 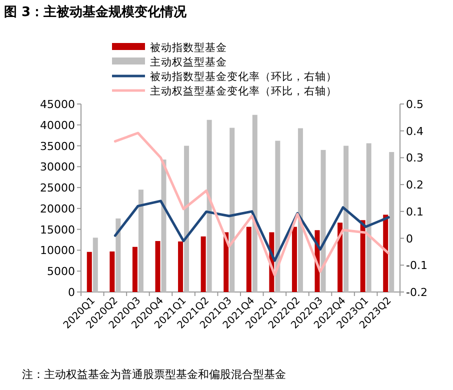 I want to click on legend-label: 被动指数型基金变化率（环比，右轴）, so click(x=243, y=76).